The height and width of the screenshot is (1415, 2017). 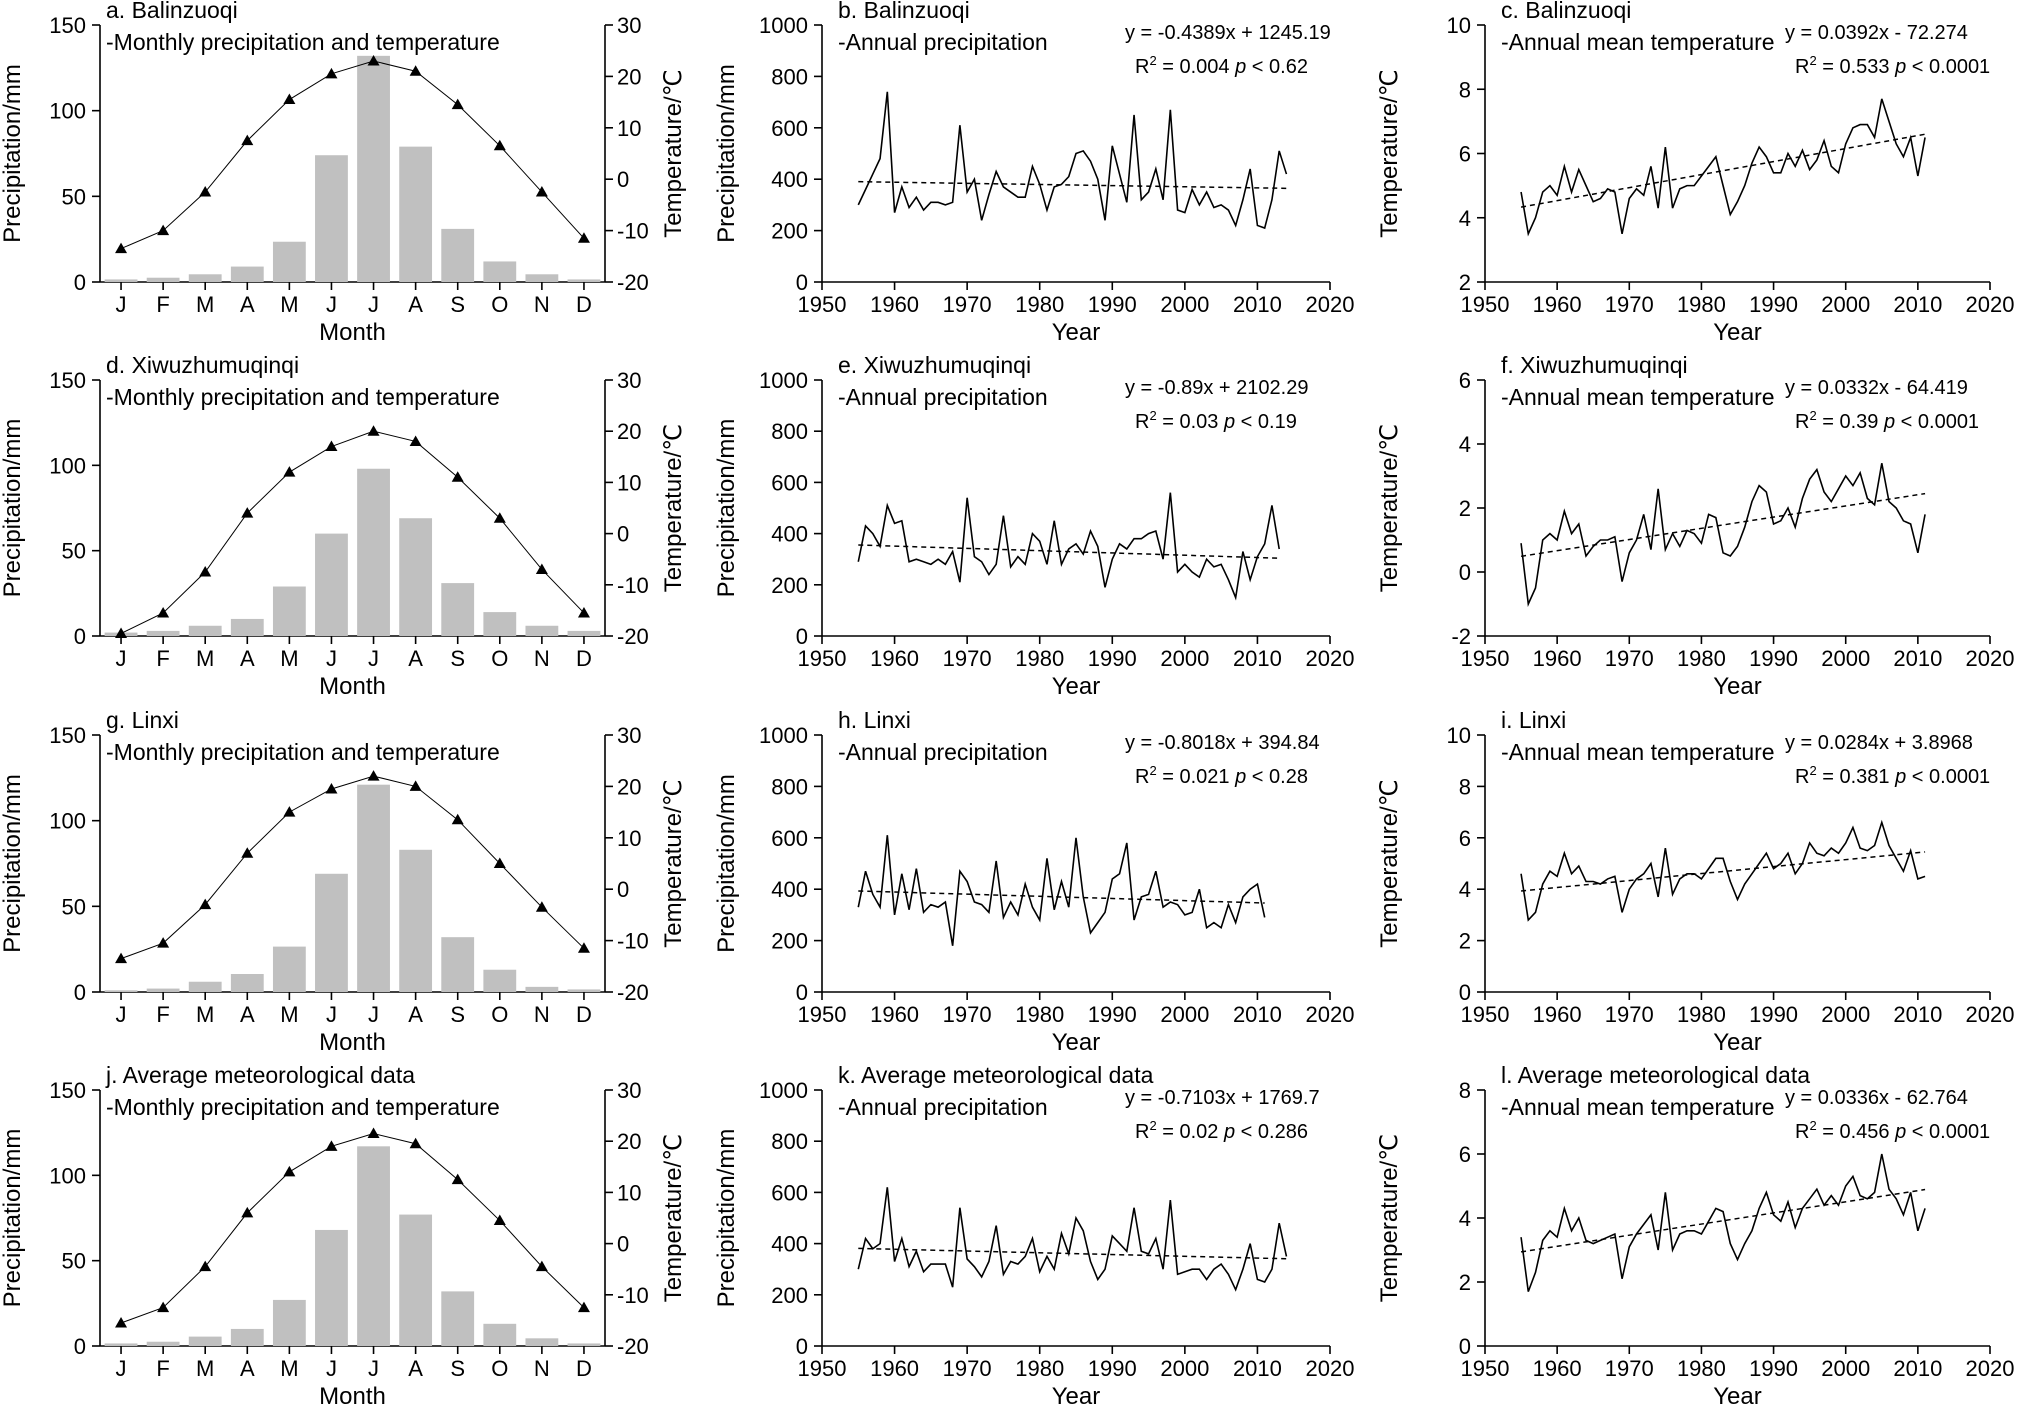 I want to click on regression-equation: y = -0.7103x + 1769.7, so click(x=1222, y=1098).